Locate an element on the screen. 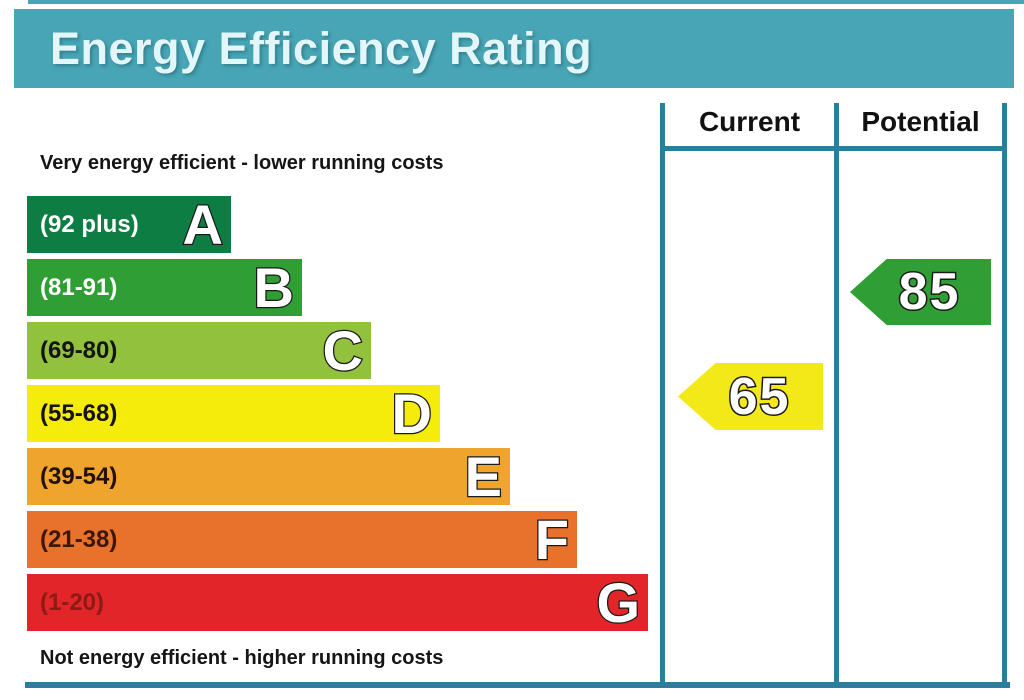 This screenshot has width=1024, height=700. column-header-potential: Potential is located at coordinates (920, 121).